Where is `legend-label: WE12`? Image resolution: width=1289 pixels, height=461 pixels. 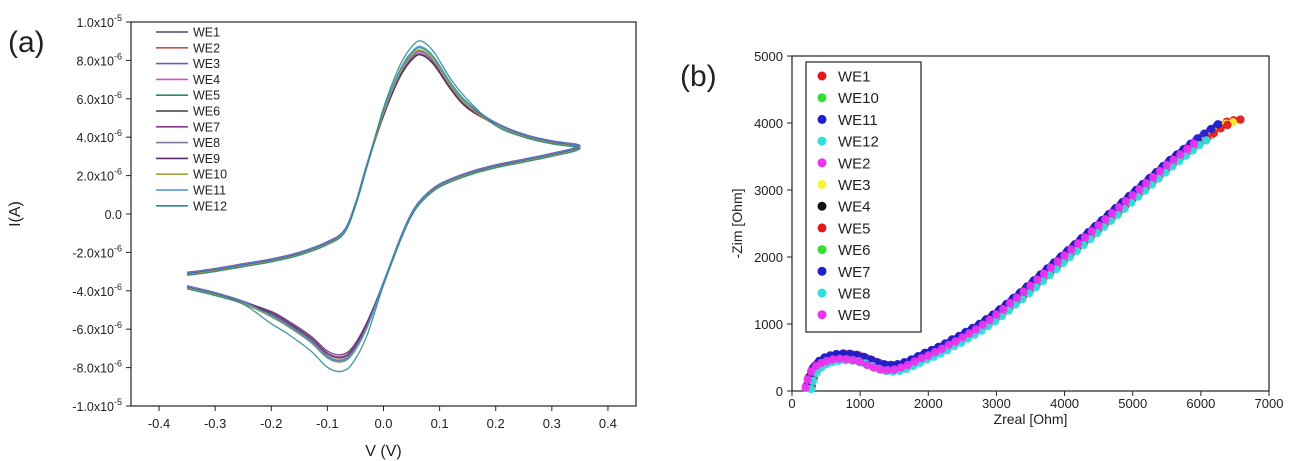
legend-label: WE12 is located at coordinates (210, 206).